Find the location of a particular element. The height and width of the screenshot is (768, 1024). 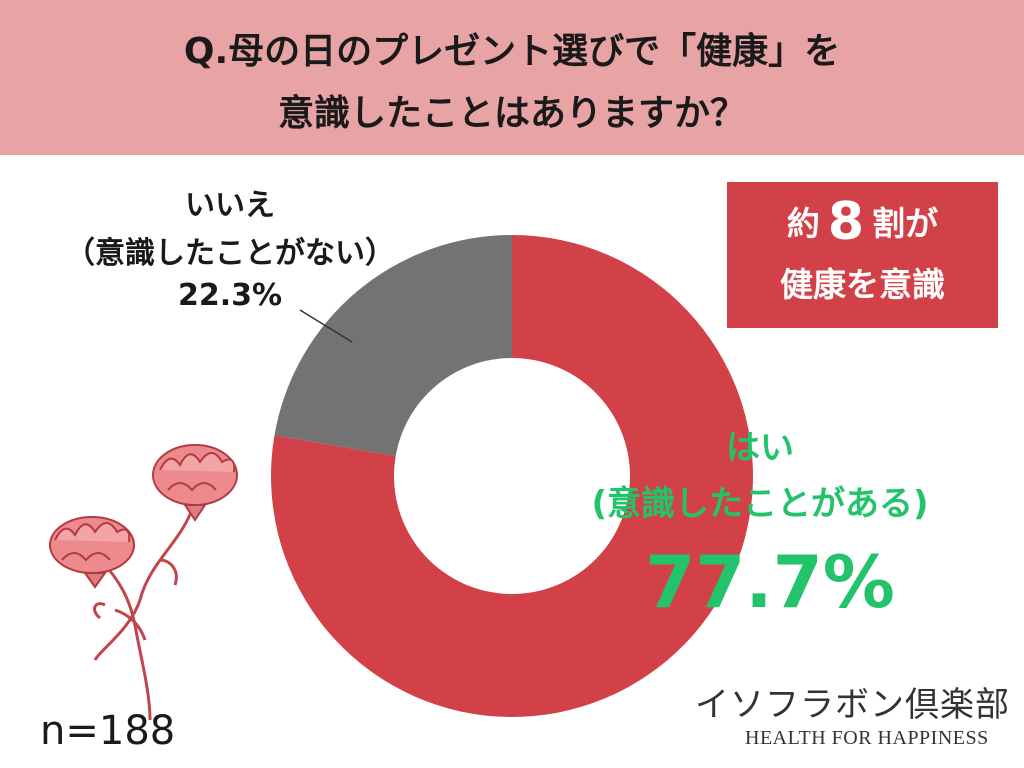

callout-prefix: 約 is located at coordinates (803, 223).